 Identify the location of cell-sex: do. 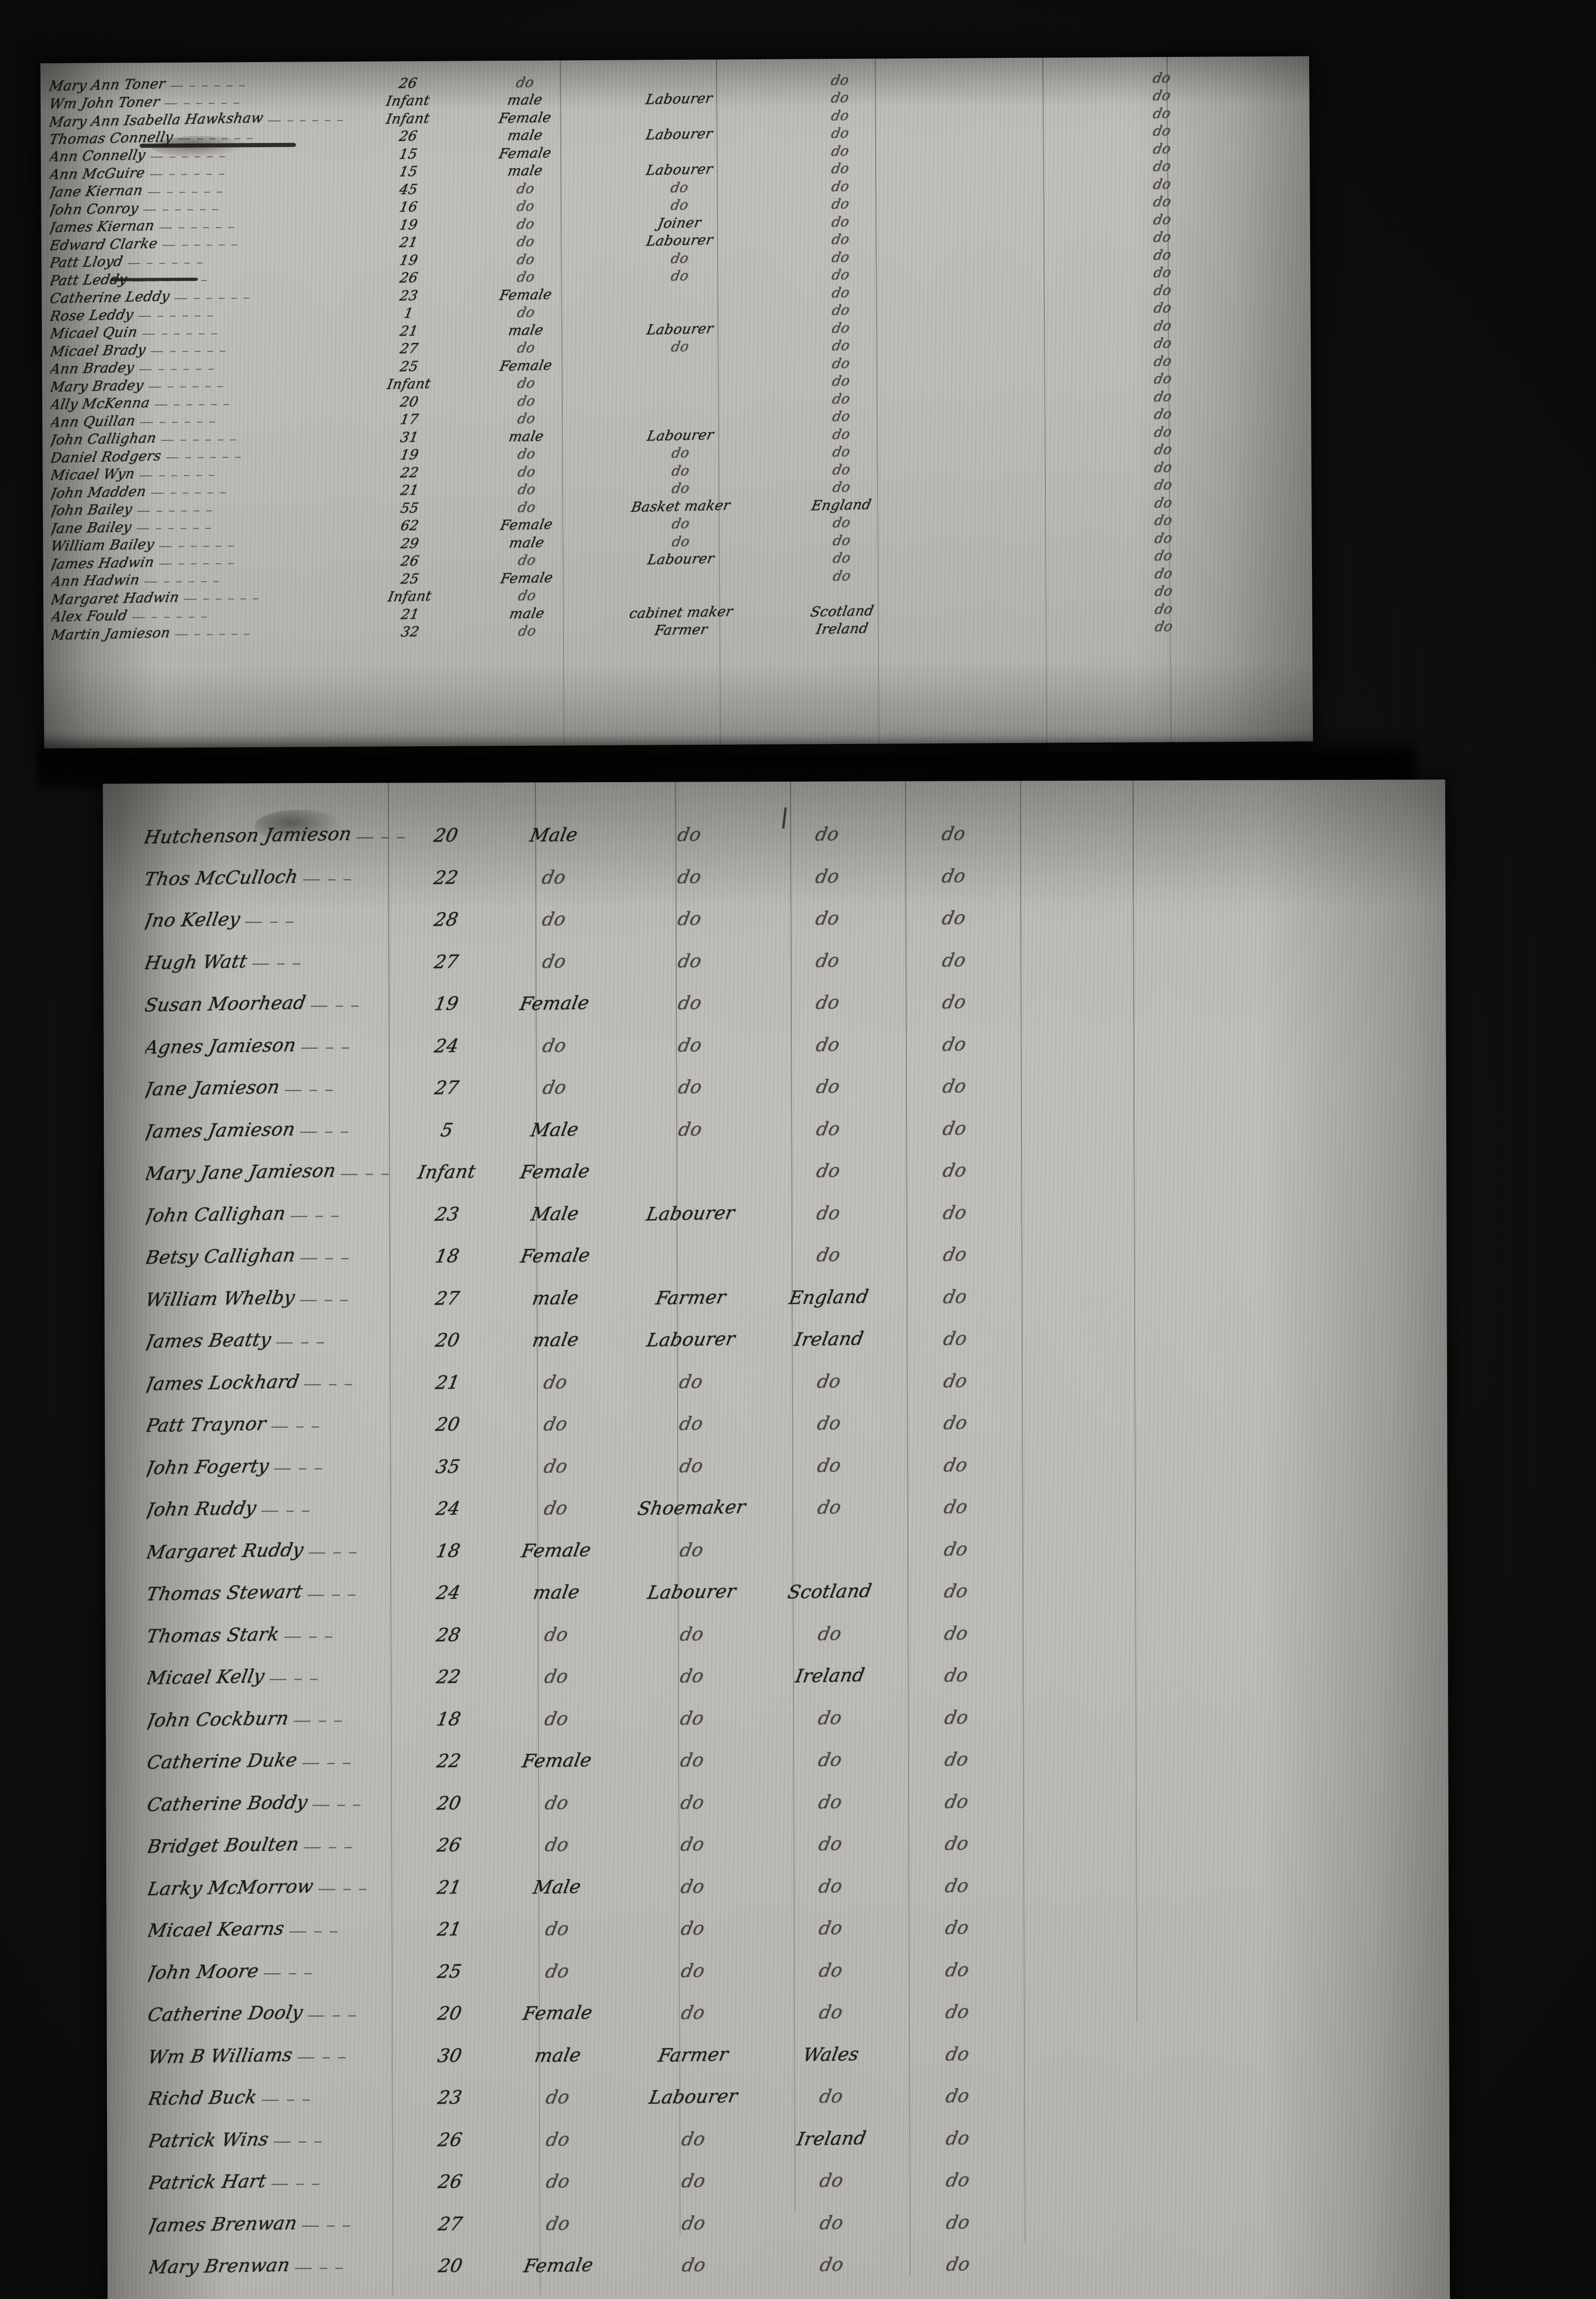
(526, 349).